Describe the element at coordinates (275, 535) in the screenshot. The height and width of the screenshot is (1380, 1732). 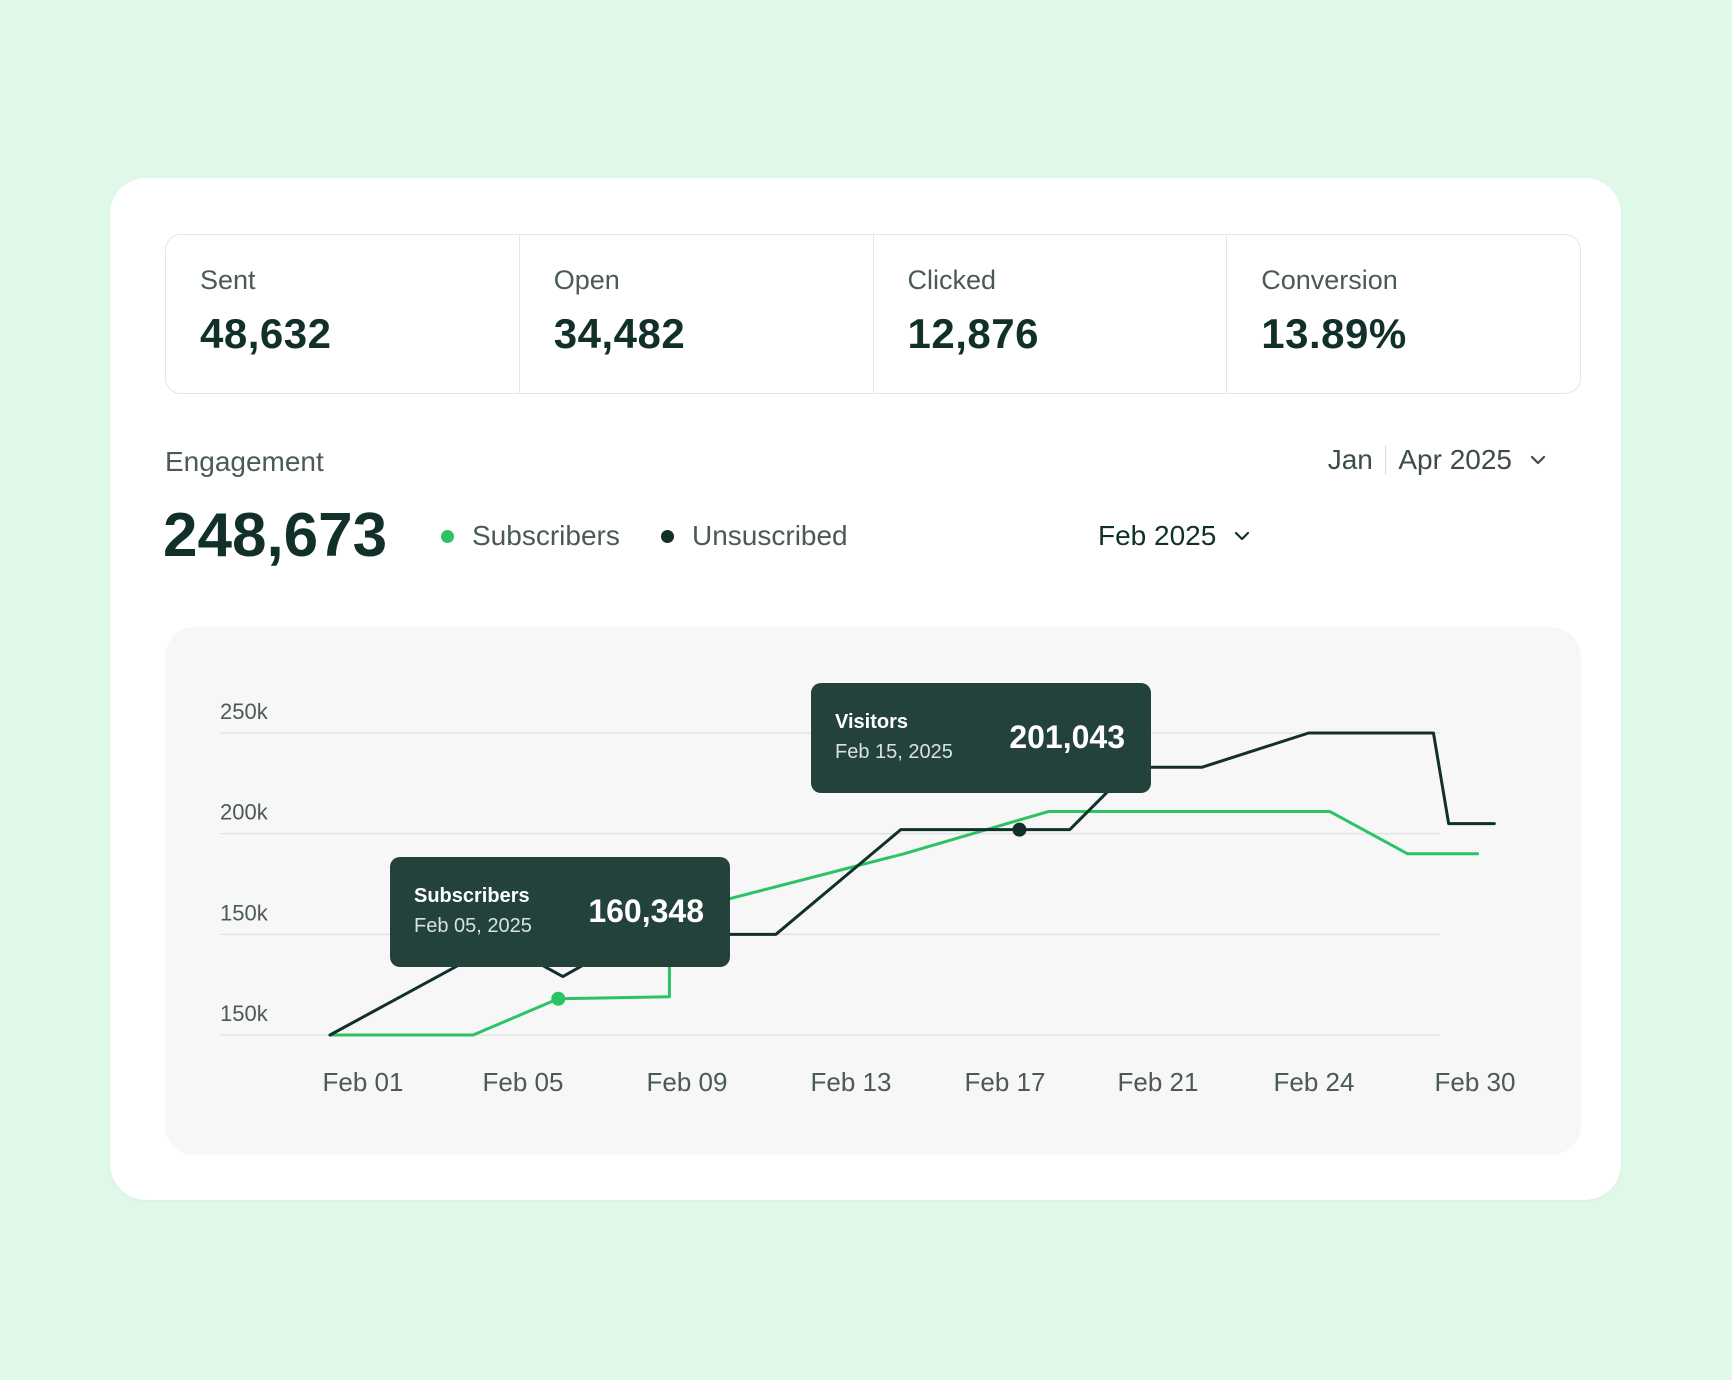
I see `engagement-total: 248,673` at that location.